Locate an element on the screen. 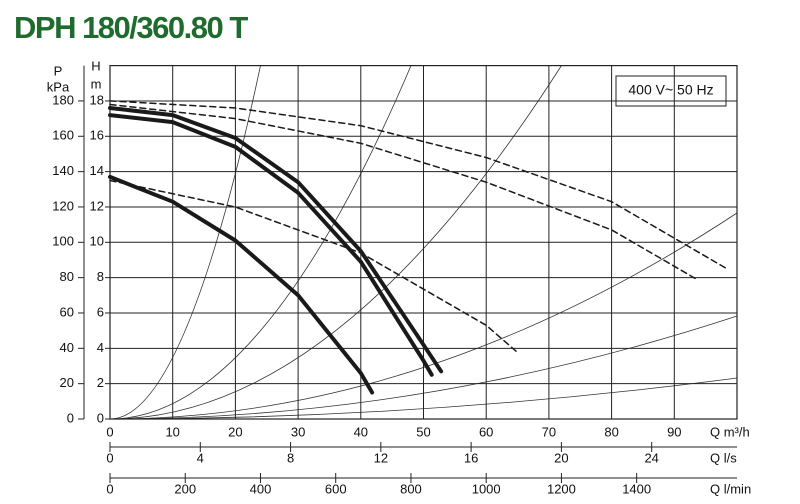  y-tick-label: 10 is located at coordinates (97, 241).